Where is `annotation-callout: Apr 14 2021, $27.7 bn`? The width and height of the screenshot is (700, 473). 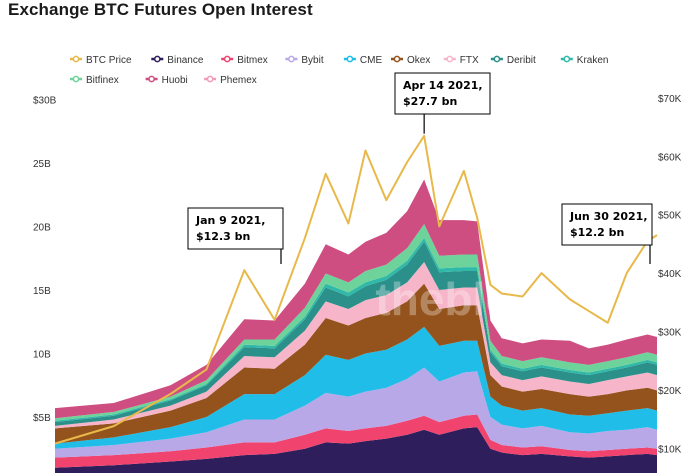
annotation-callout: Apr 14 2021, $27.7 bn is located at coordinates (442, 103).